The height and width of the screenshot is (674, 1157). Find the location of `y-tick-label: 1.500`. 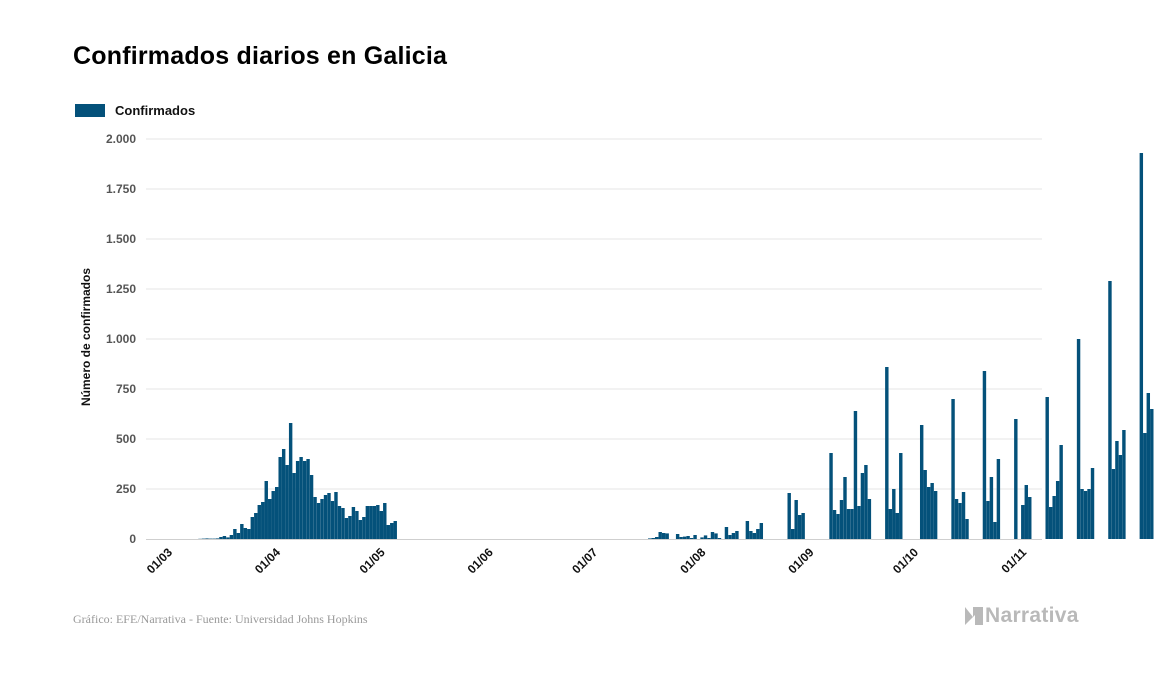

y-tick-label: 1.500 is located at coordinates (121, 239).